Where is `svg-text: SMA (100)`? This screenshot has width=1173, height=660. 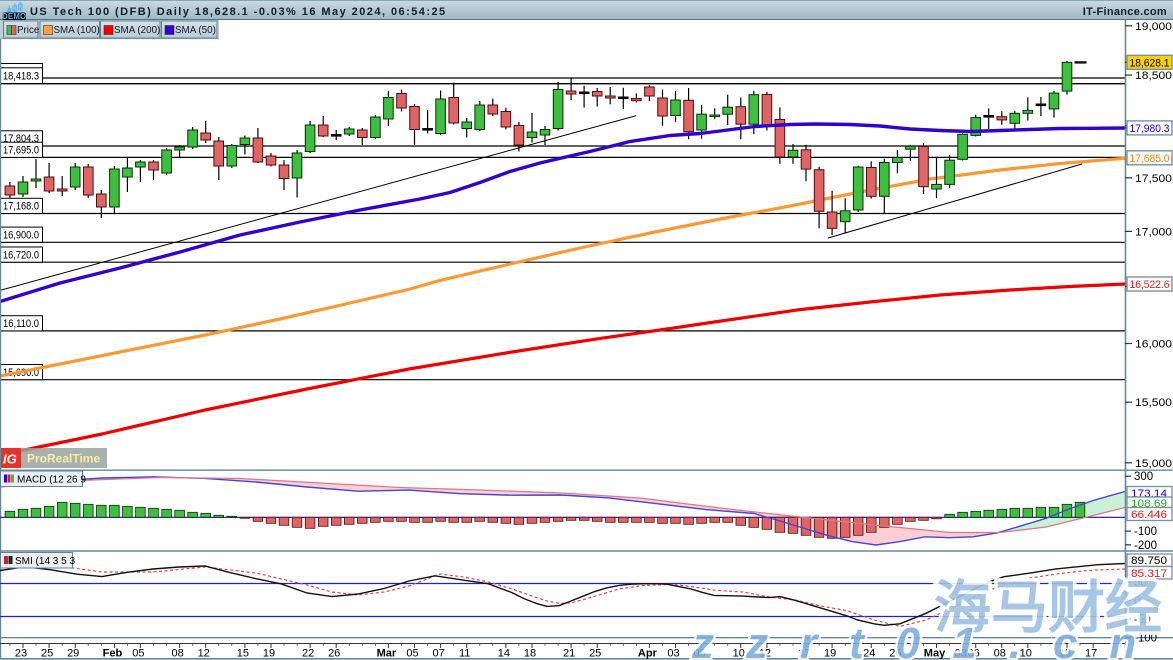 svg-text: SMA (100) is located at coordinates (77, 30).